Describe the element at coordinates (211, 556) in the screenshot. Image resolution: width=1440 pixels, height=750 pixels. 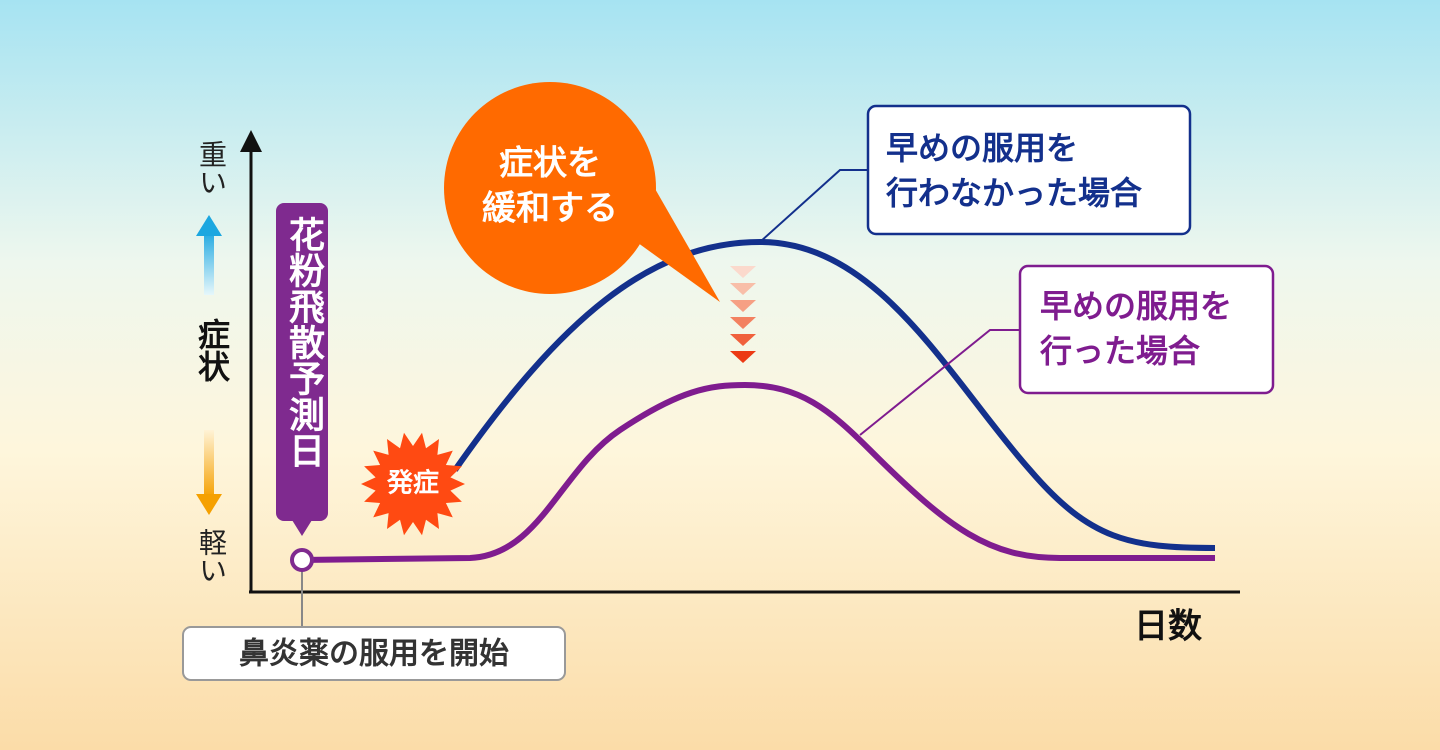
I see `y-bottom-label: 軽い` at that location.